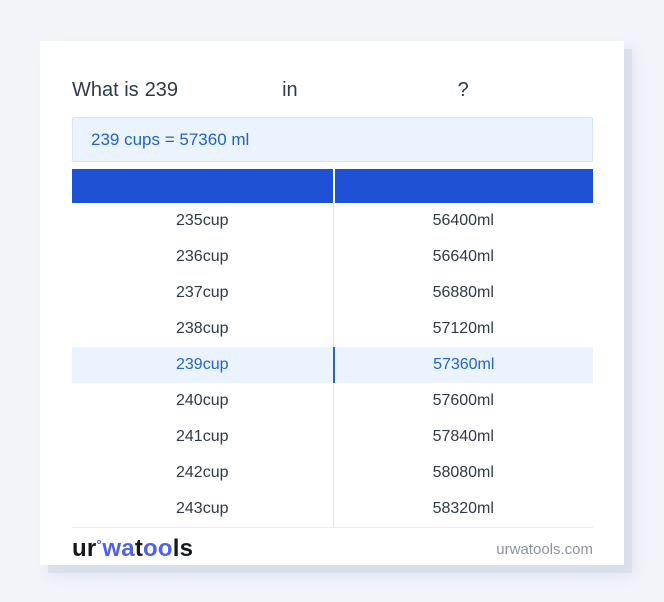 The width and height of the screenshot is (664, 602). I want to click on ml-cell: 57360ml, so click(463, 365).